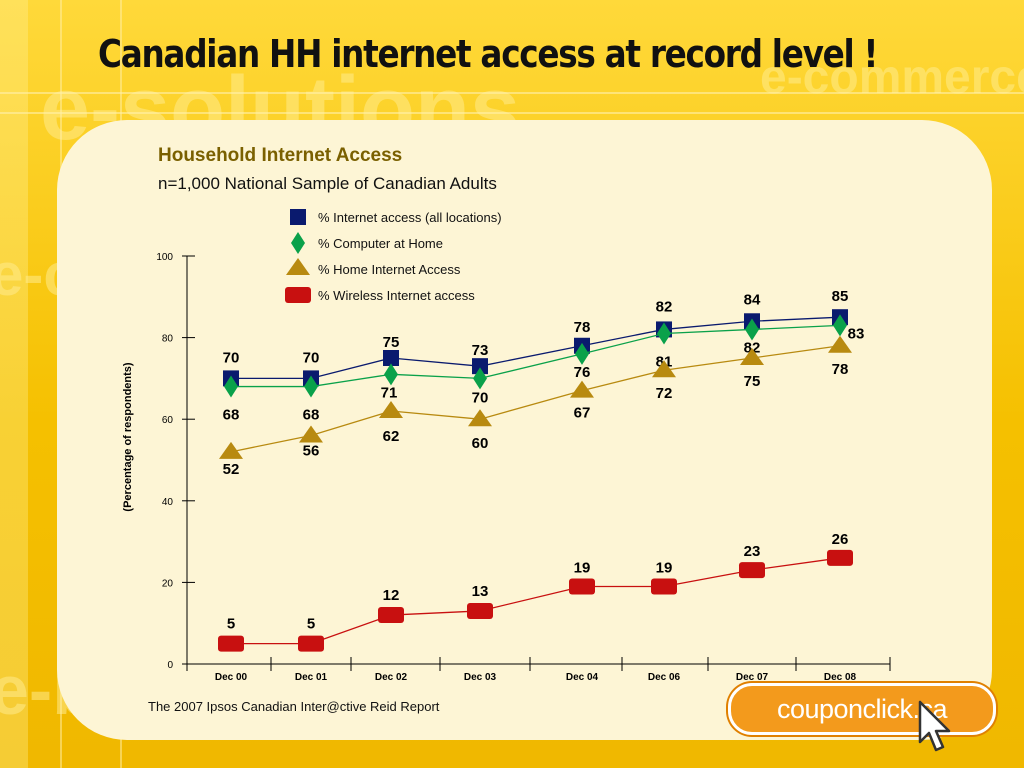 This screenshot has height=768, width=1024. I want to click on y-tick-label: 60, so click(168, 420).